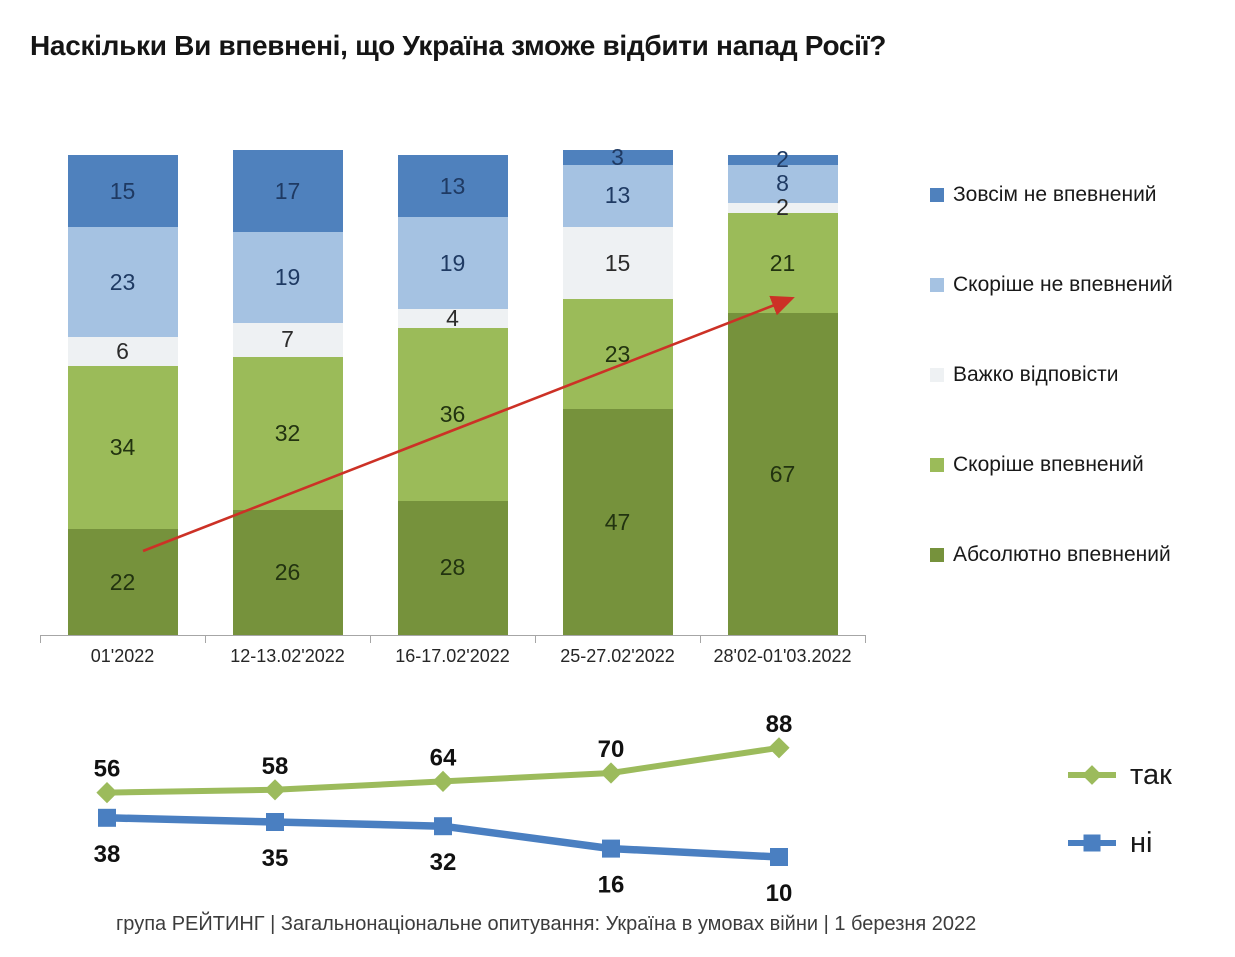 The image size is (1235, 957). I want to click on square-icon, so click(1092, 843).